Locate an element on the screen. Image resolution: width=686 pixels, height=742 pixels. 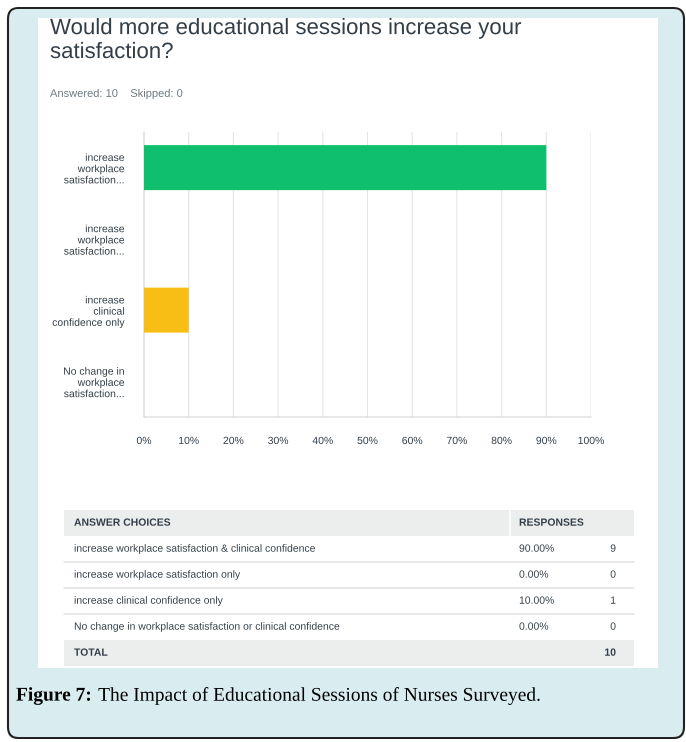
x-tick-label: 40% is located at coordinates (322, 440).